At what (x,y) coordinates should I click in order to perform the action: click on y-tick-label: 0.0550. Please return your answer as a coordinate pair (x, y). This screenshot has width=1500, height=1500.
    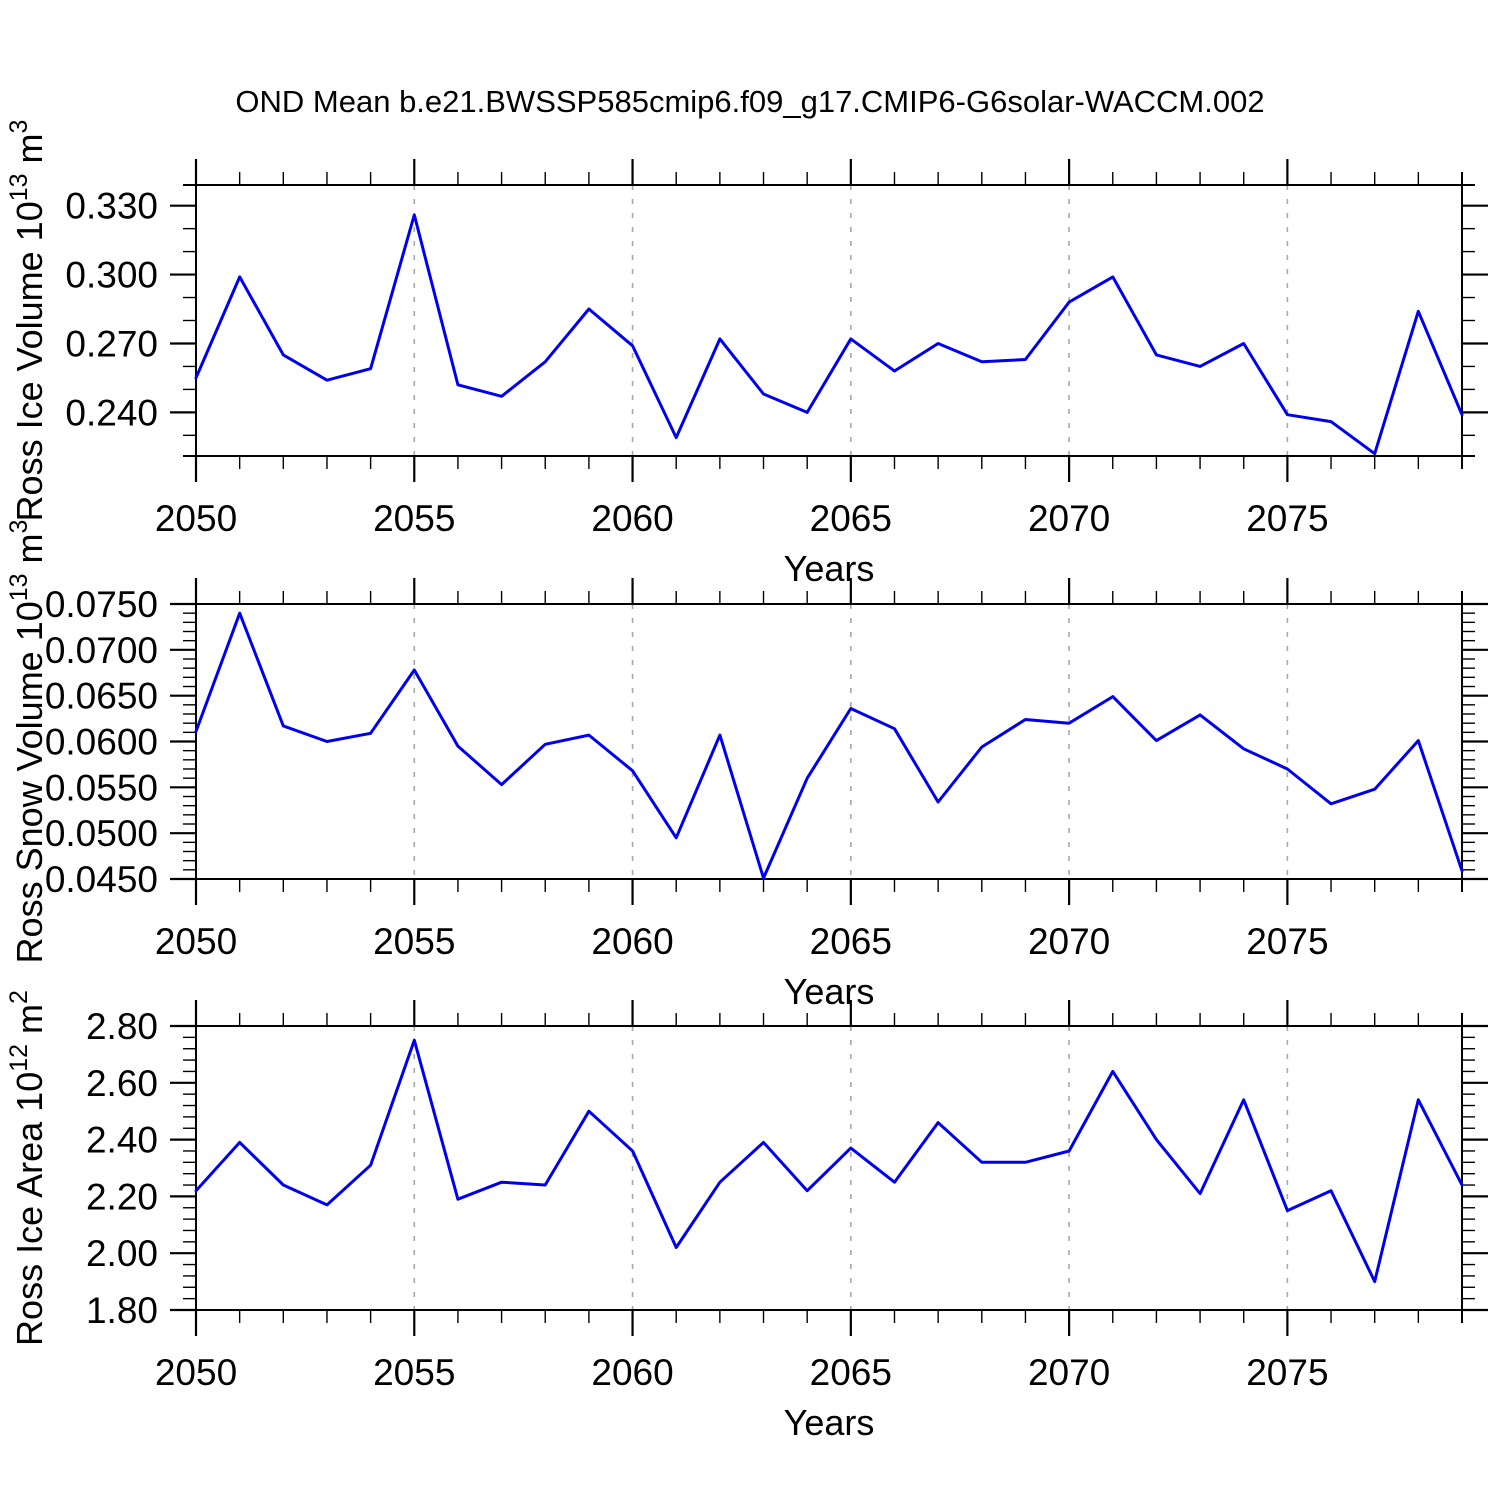
    Looking at the image, I should click on (101, 787).